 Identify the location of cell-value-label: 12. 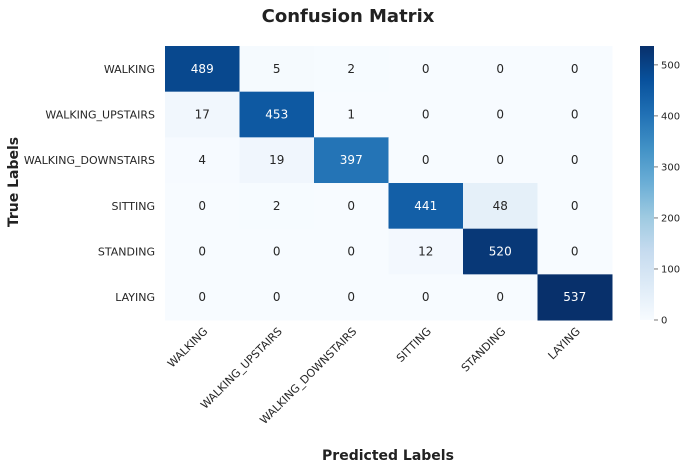
(425, 252).